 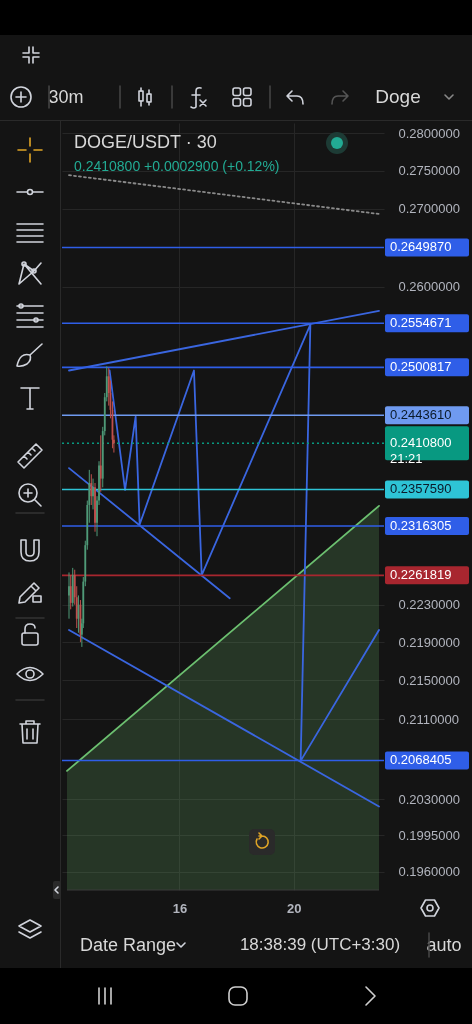 I want to click on ref-line-label: 0.2500817, so click(x=421, y=367).